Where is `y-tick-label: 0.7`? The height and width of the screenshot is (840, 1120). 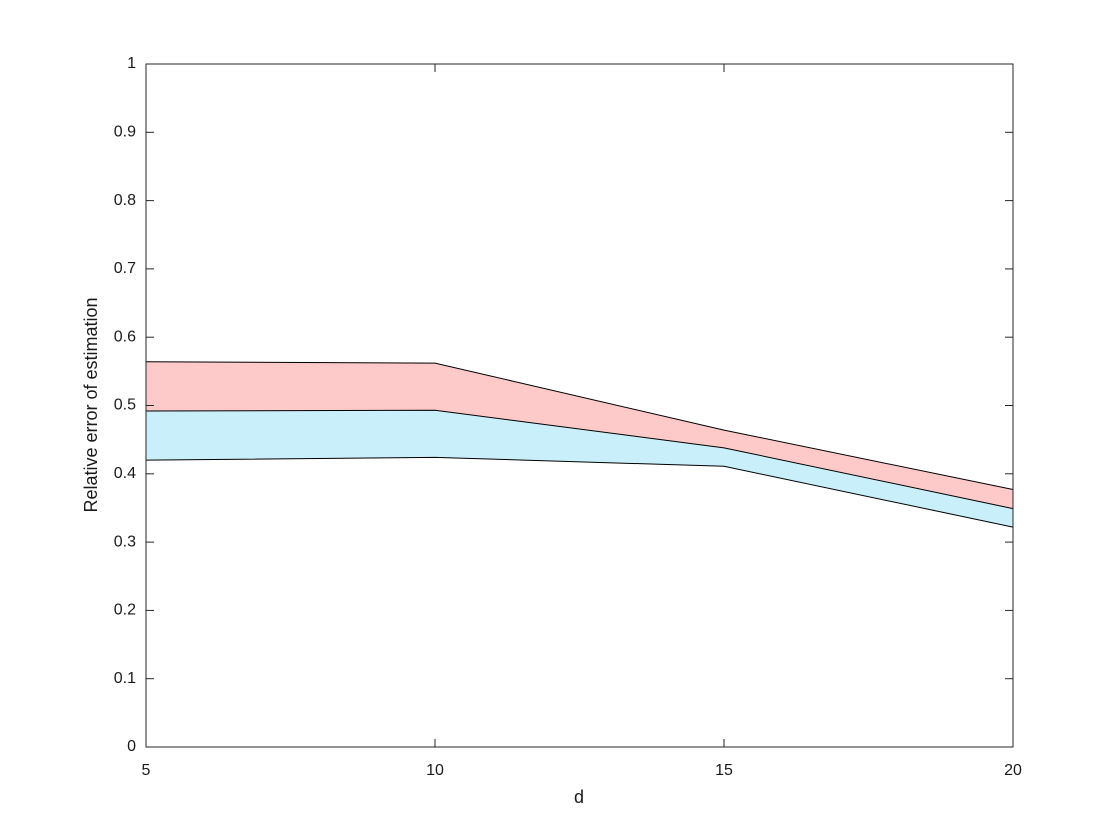
y-tick-label: 0.7 is located at coordinates (125, 268).